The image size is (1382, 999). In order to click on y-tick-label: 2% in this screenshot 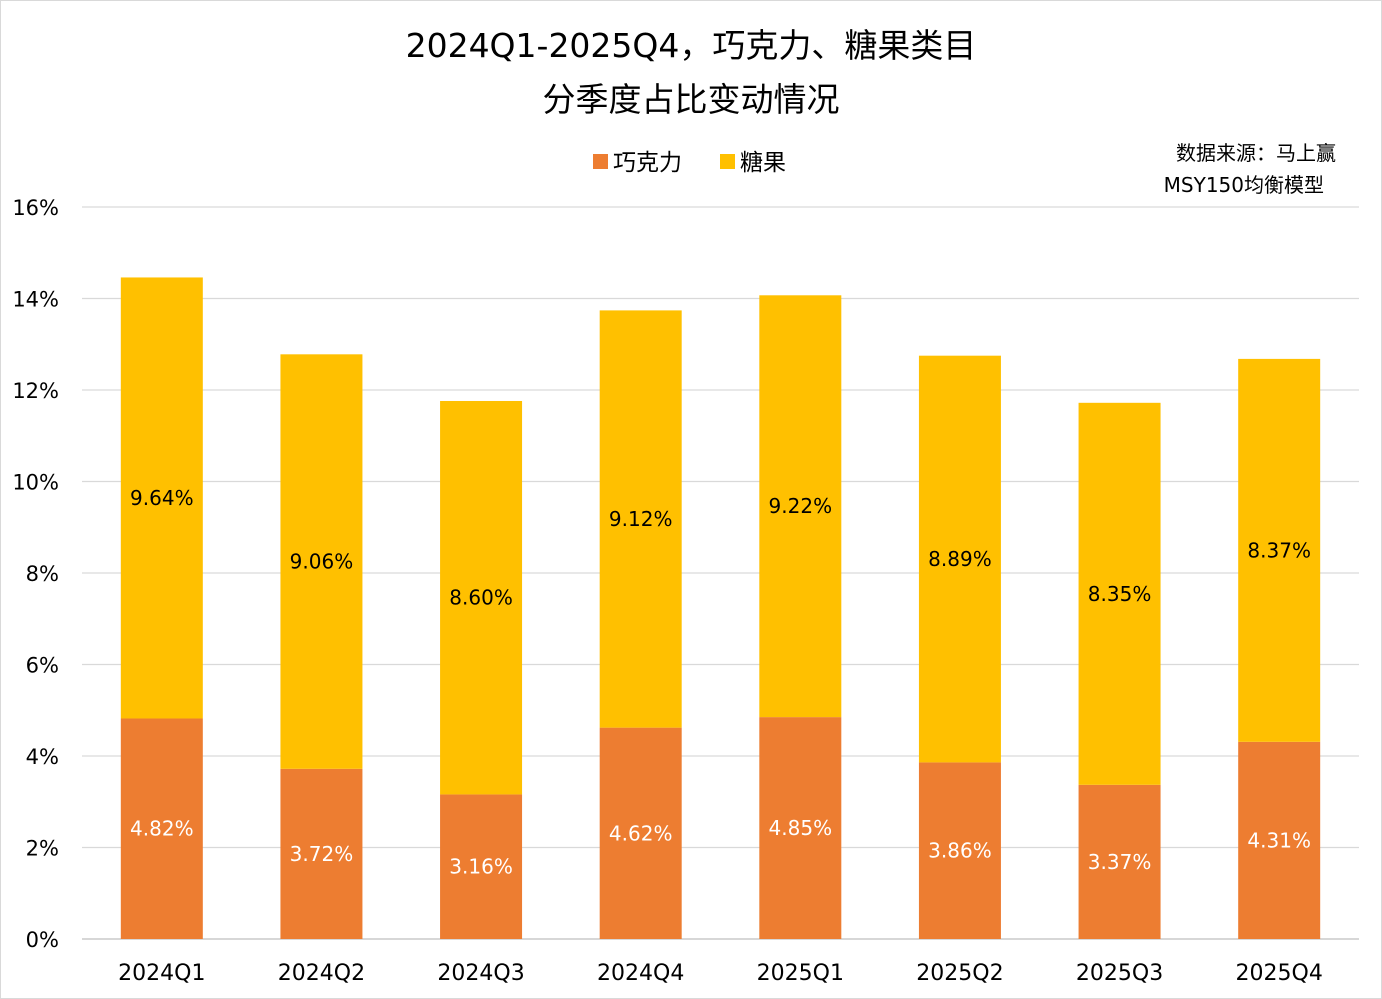, I will do `click(42, 849)`.